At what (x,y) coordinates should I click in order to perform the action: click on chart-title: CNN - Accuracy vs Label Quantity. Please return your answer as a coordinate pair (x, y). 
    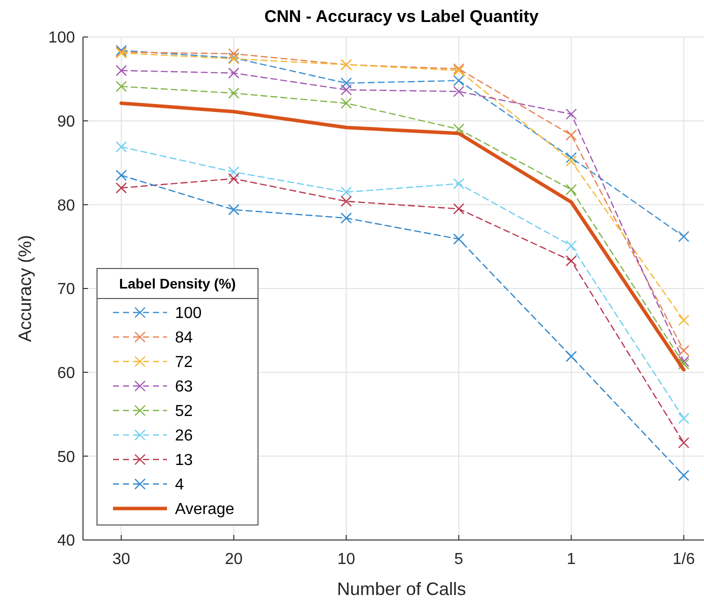
    Looking at the image, I should click on (402, 16).